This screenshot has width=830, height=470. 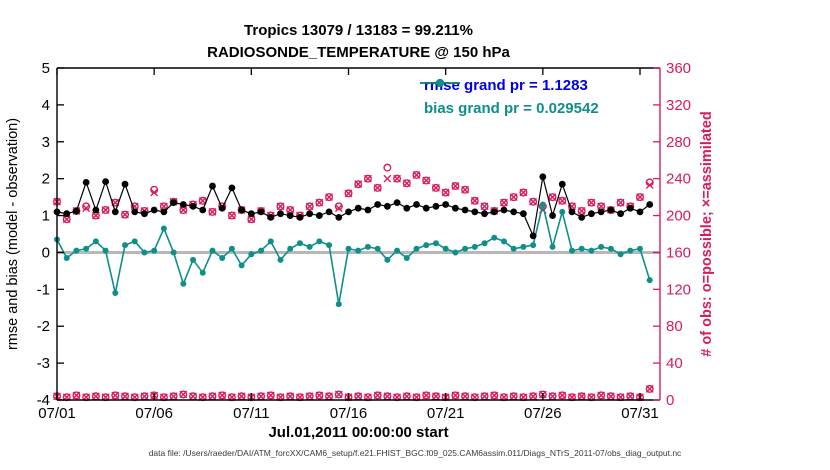 I want to click on svg-text: 280, so click(x=678, y=142).